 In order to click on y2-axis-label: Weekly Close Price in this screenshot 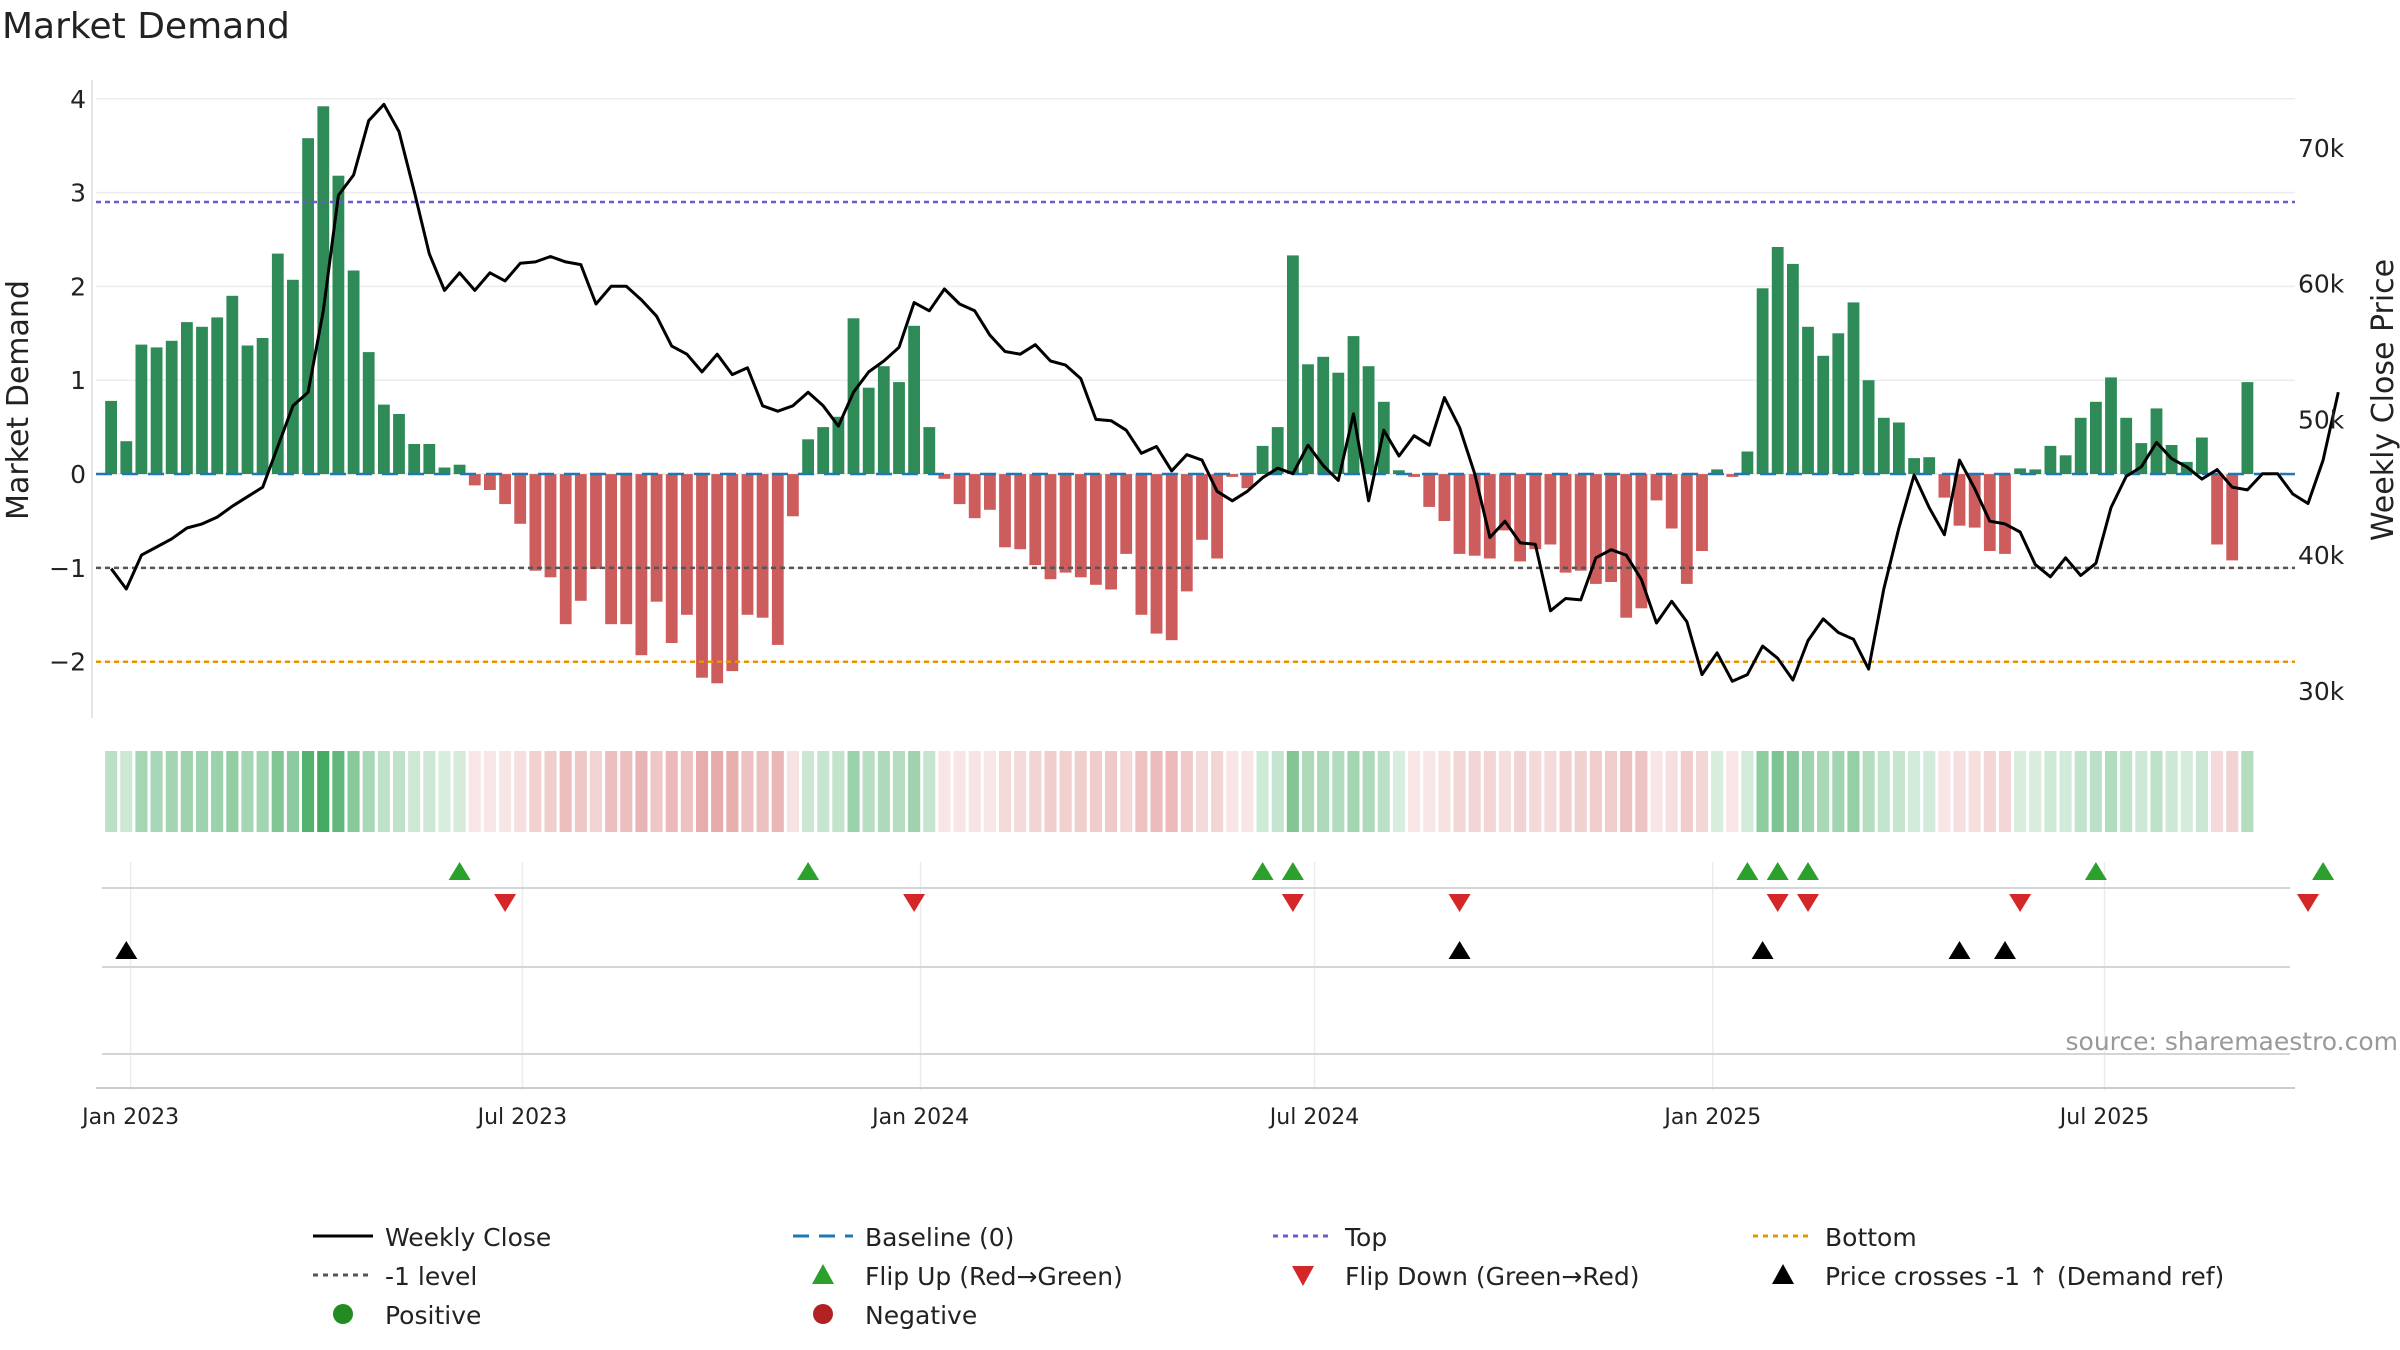, I will do `click(2383, 400)`.